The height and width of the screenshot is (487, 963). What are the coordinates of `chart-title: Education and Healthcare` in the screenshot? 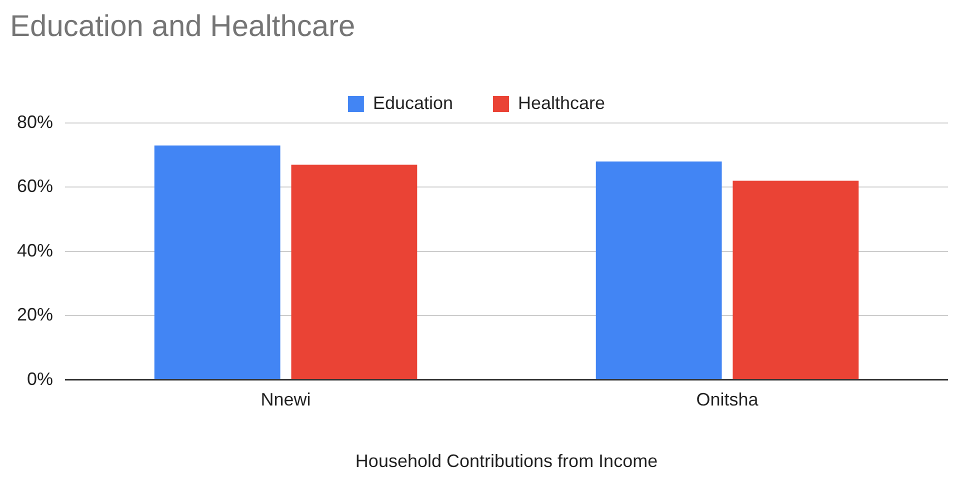 It's located at (183, 27).